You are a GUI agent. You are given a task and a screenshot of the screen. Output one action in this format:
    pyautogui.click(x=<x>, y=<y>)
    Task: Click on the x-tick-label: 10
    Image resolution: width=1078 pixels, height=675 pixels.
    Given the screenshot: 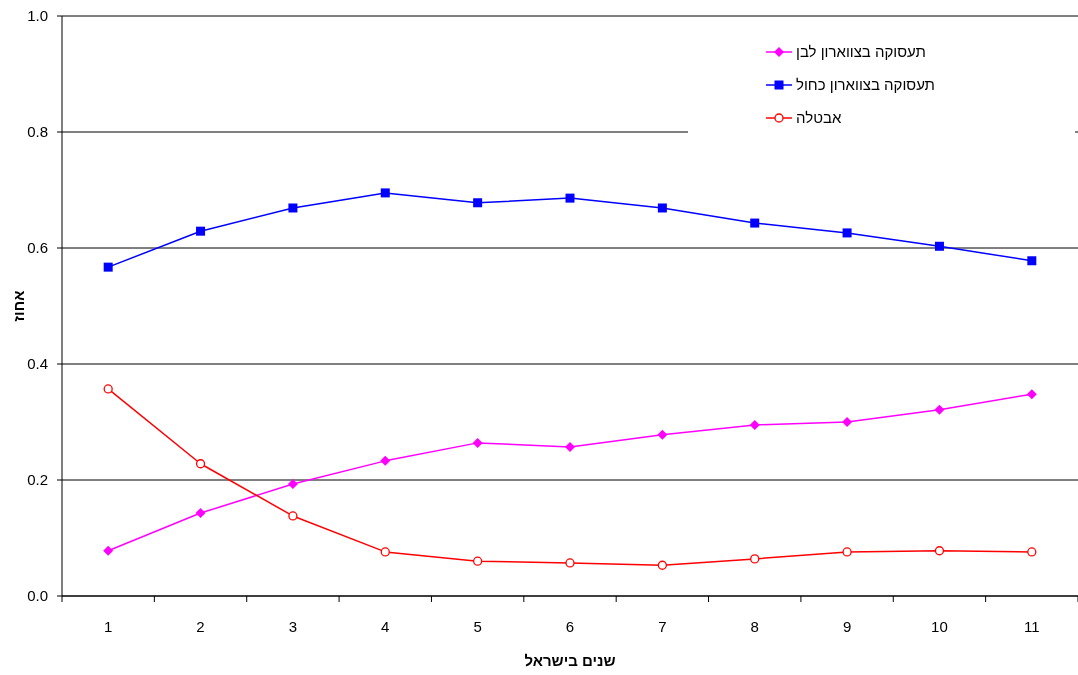 What is the action you would take?
    pyautogui.click(x=939, y=626)
    